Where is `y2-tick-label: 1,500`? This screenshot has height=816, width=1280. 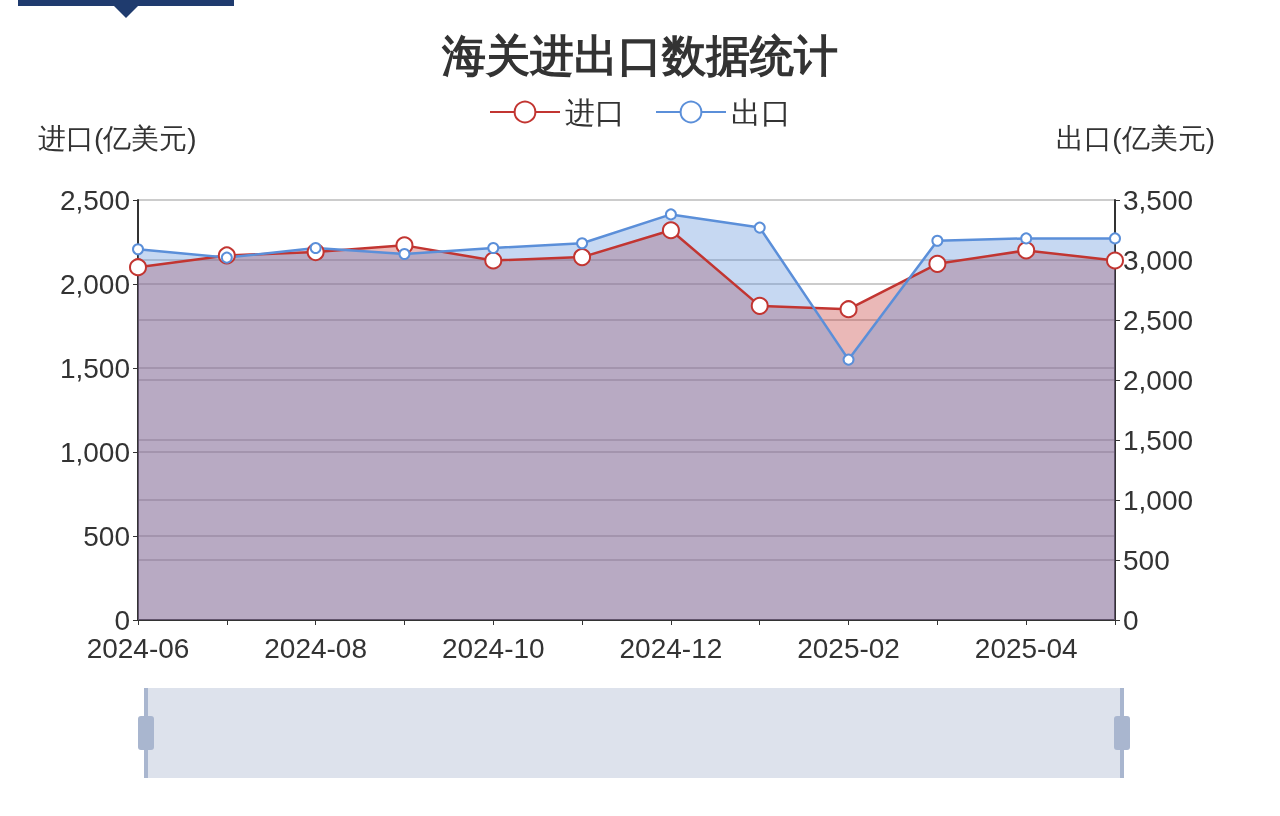
y2-tick-label: 1,500 is located at coordinates (1158, 440).